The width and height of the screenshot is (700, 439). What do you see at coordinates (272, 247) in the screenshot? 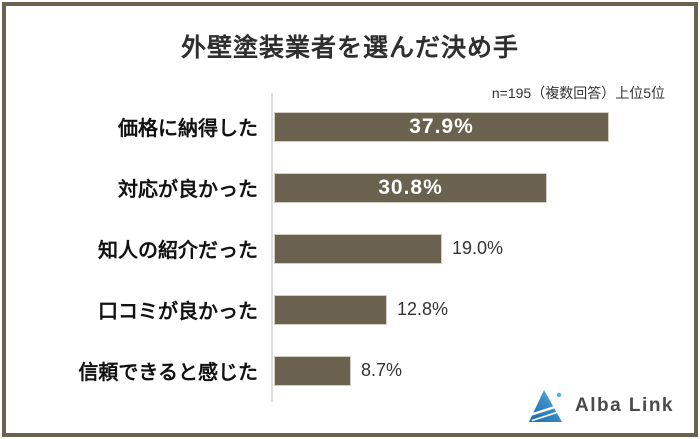
I see `axis-baseline` at bounding box center [272, 247].